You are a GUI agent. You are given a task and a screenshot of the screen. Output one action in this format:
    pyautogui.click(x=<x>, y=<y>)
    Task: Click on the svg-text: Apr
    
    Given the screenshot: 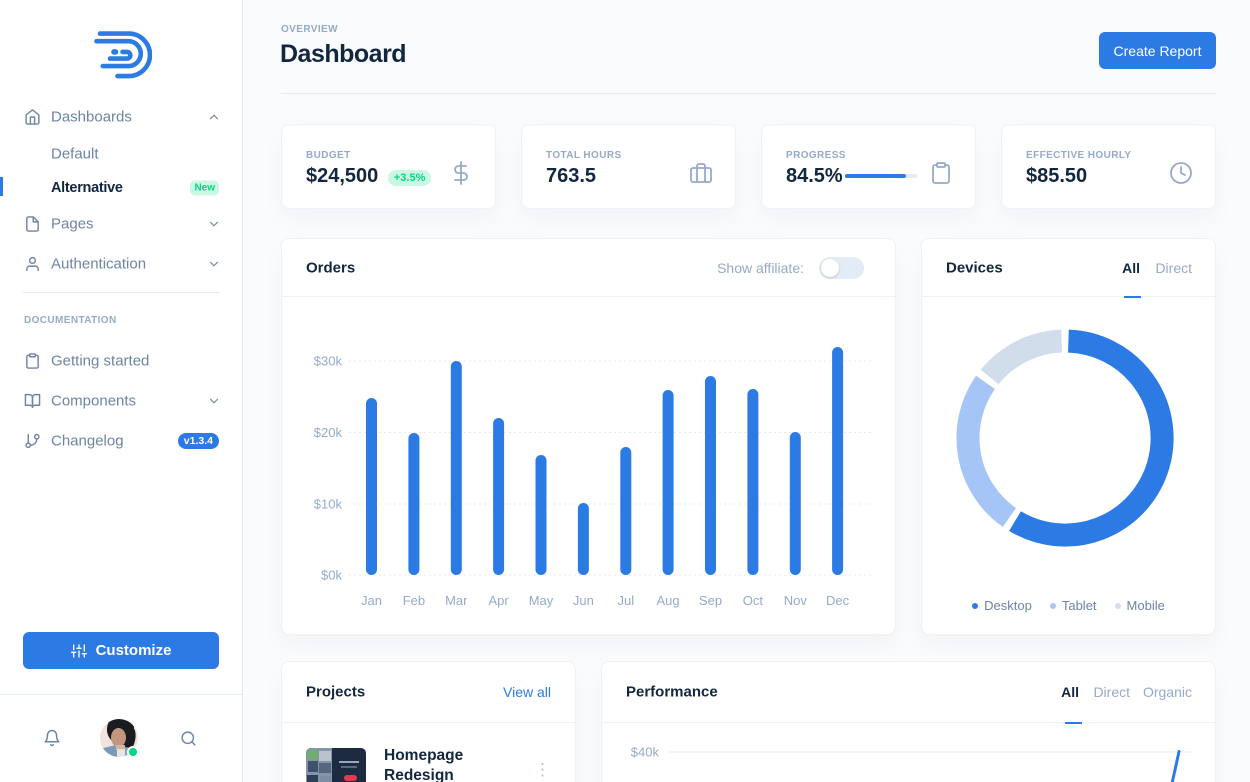 What is the action you would take?
    pyautogui.click(x=498, y=600)
    